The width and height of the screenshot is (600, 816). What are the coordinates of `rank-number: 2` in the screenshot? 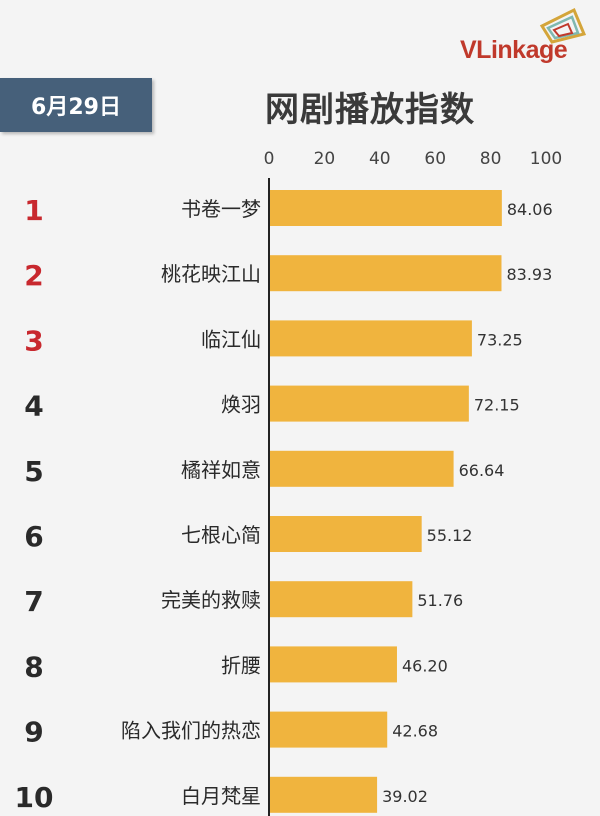 It's located at (33, 275).